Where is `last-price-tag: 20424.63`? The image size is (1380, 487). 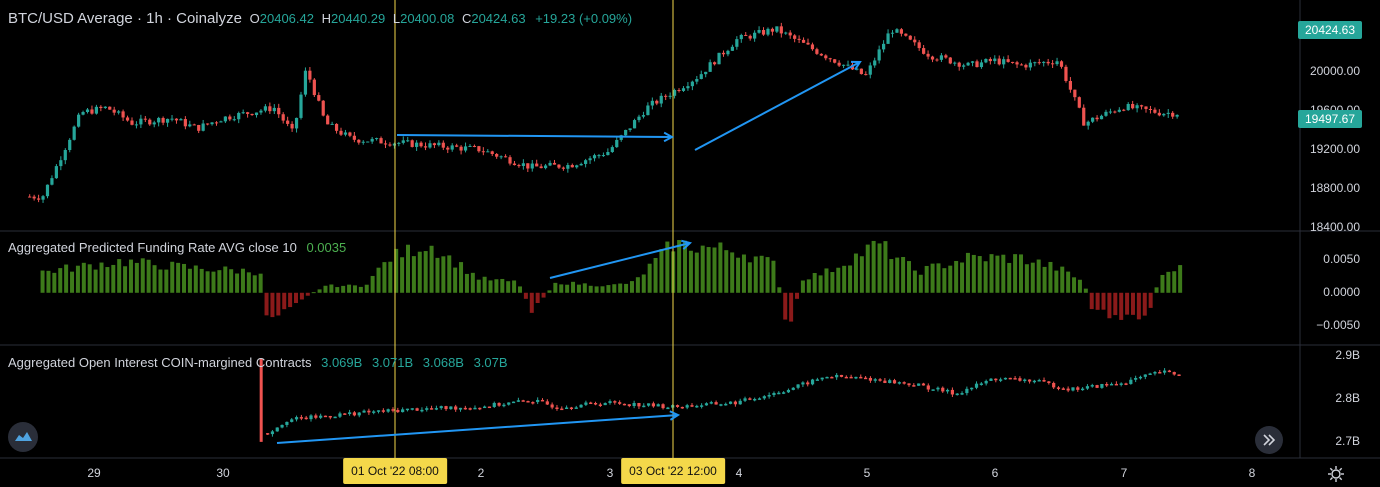
last-price-tag: 20424.63 is located at coordinates (1330, 30).